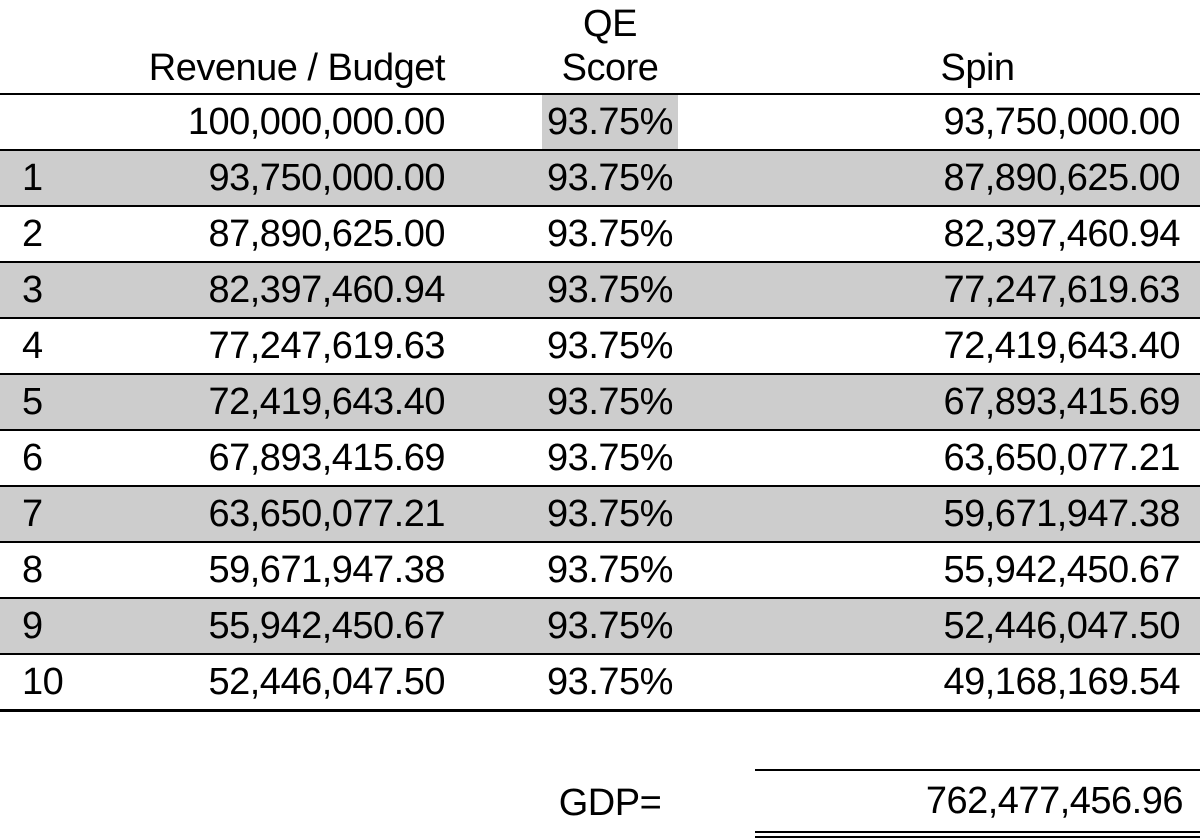 This screenshot has height=840, width=1200. I want to click on revenue-budget-cell: 55,942,450.67, so click(326, 626).